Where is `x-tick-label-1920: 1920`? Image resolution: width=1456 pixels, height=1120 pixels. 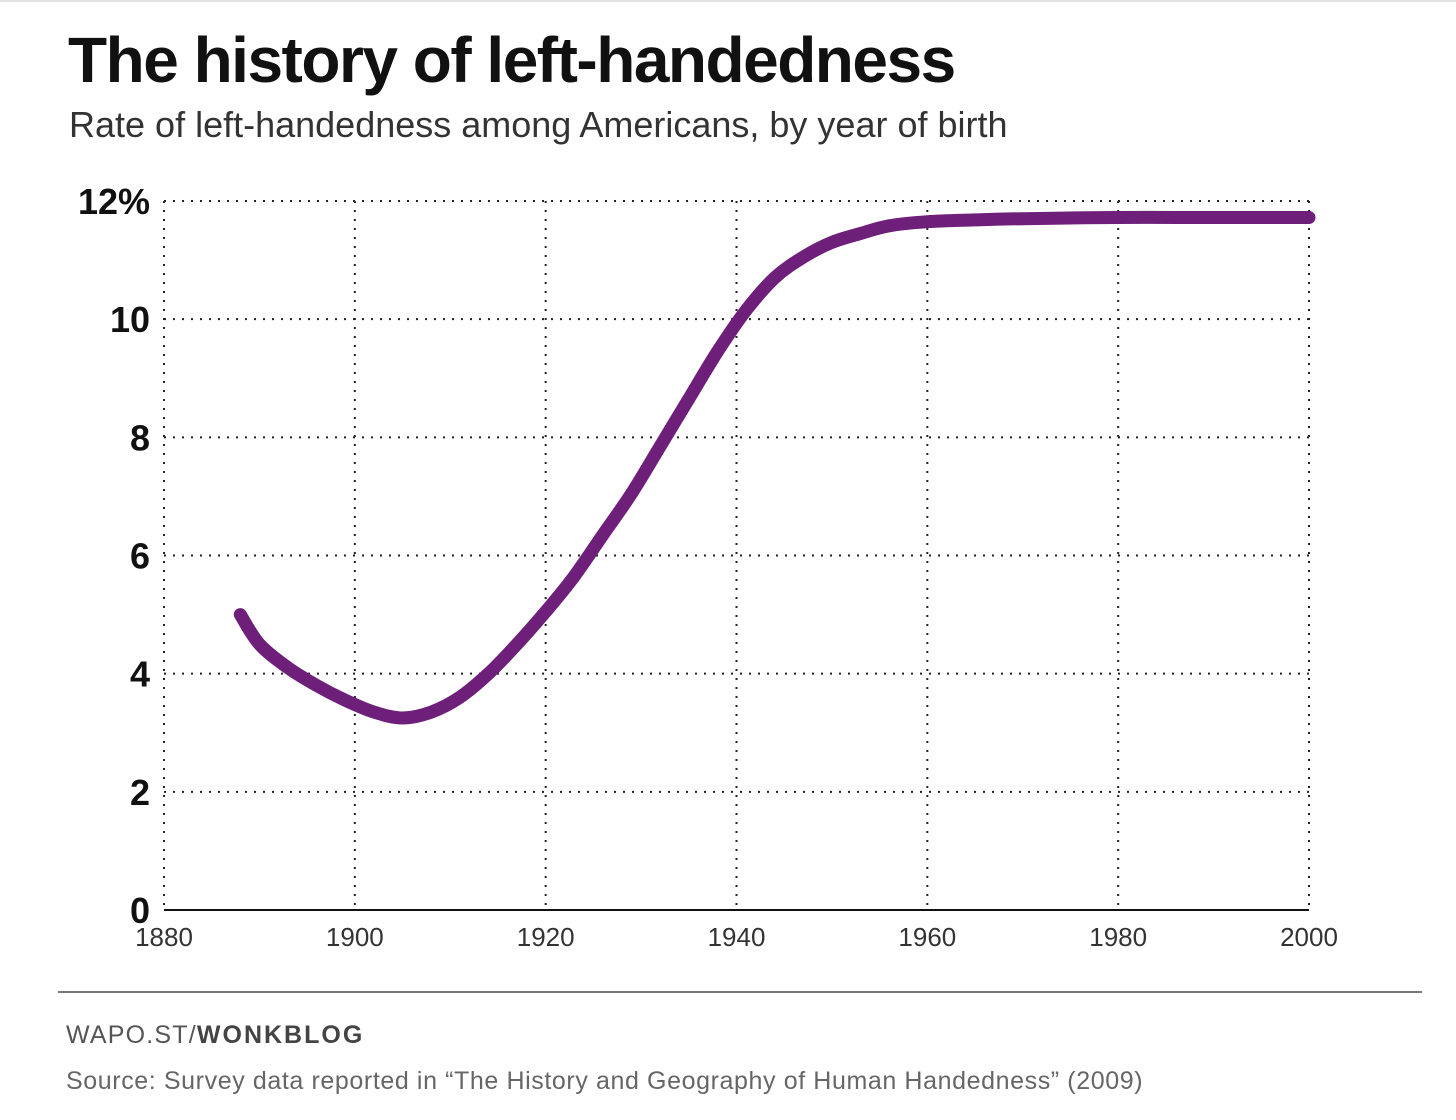 x-tick-label-1920: 1920 is located at coordinates (546, 937).